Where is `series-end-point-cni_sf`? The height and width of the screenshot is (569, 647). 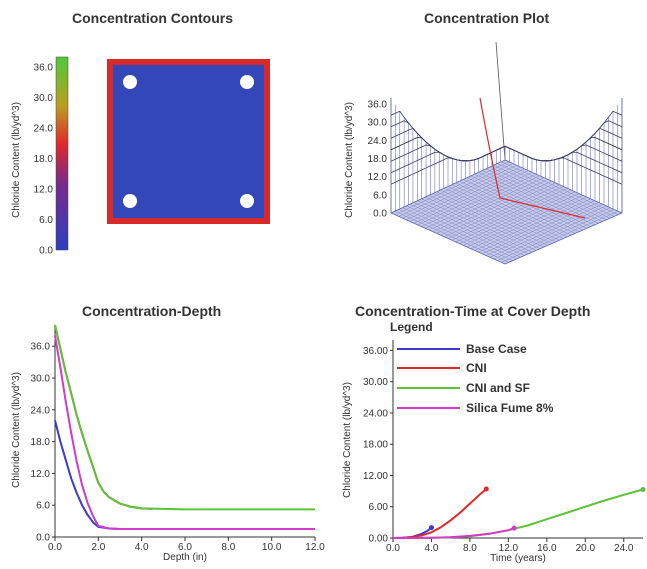
series-end-point-cni_sf is located at coordinates (643, 490).